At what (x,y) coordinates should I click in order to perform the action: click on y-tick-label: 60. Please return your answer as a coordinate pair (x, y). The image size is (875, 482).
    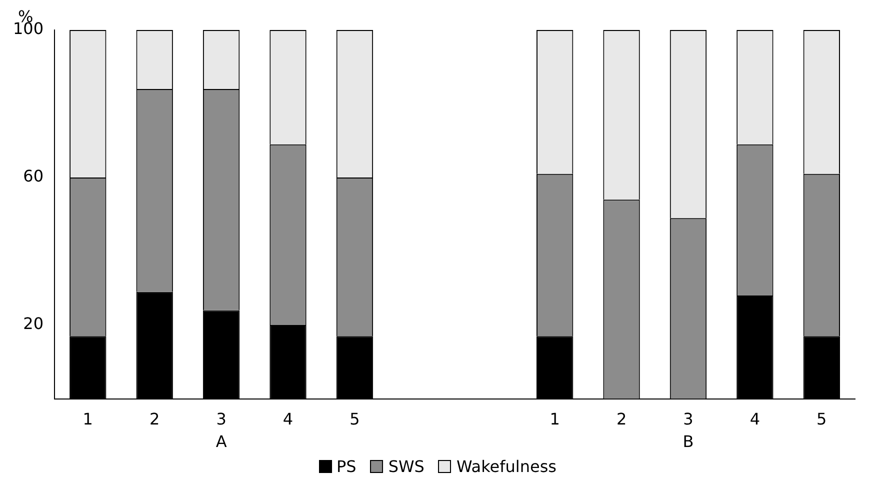
    Looking at the image, I should click on (33, 176).